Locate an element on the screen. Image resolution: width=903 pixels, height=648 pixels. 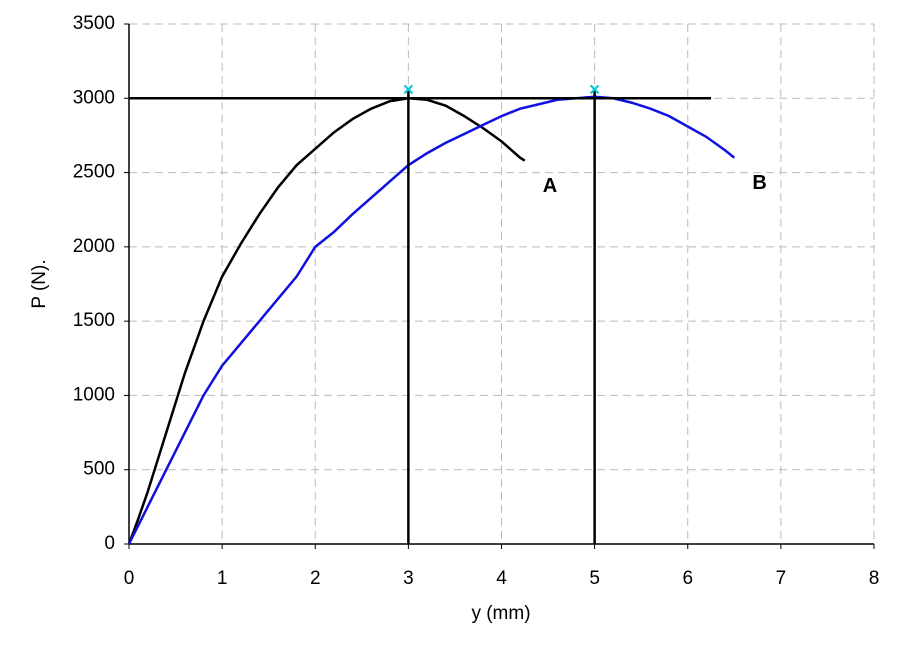
series-label: A is located at coordinates (550, 186).